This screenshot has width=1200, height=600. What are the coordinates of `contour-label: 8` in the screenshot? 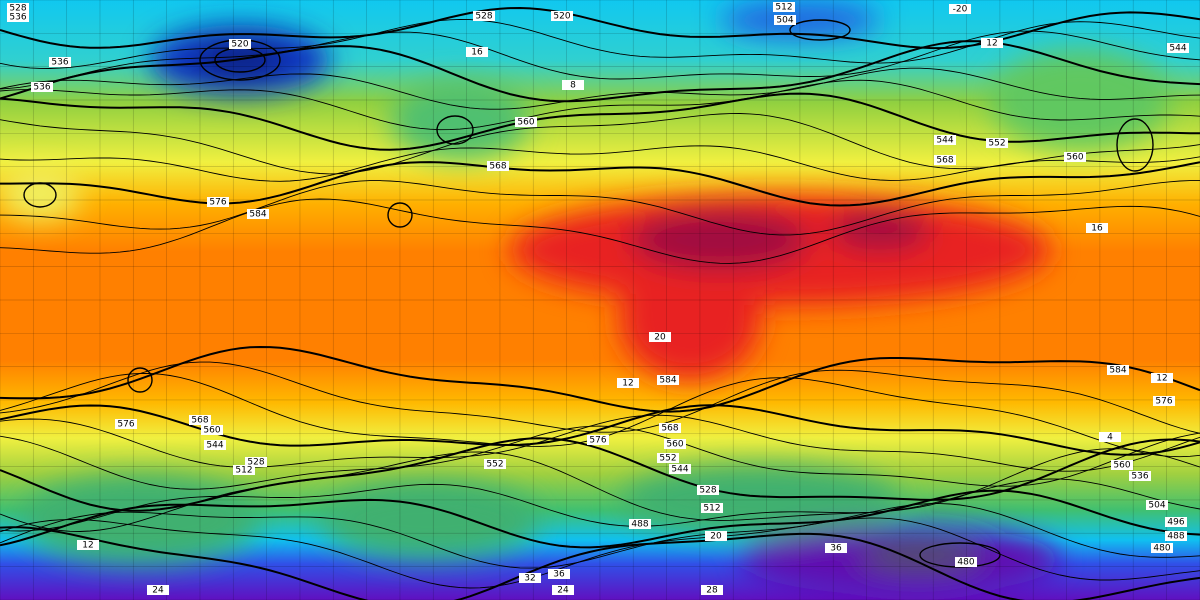 It's located at (573, 86).